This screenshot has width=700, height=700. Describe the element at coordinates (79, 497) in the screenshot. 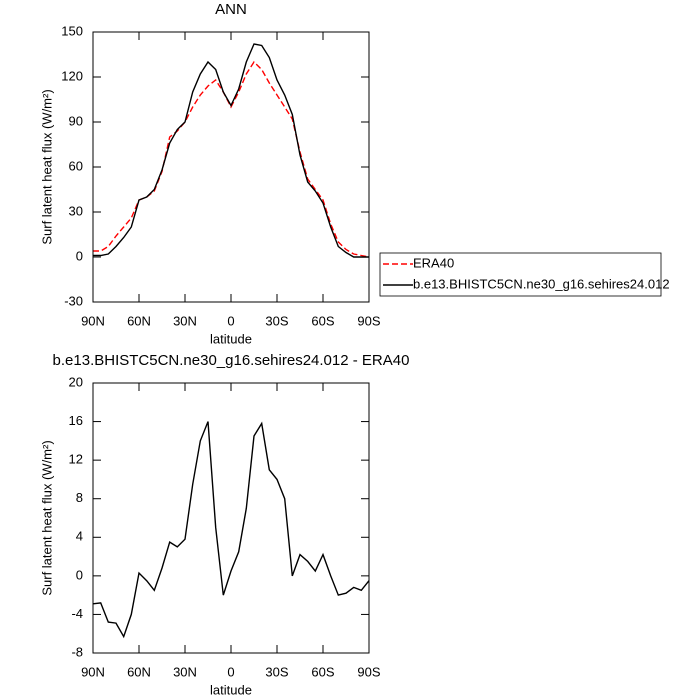

I see `y-tick-label: 8` at that location.